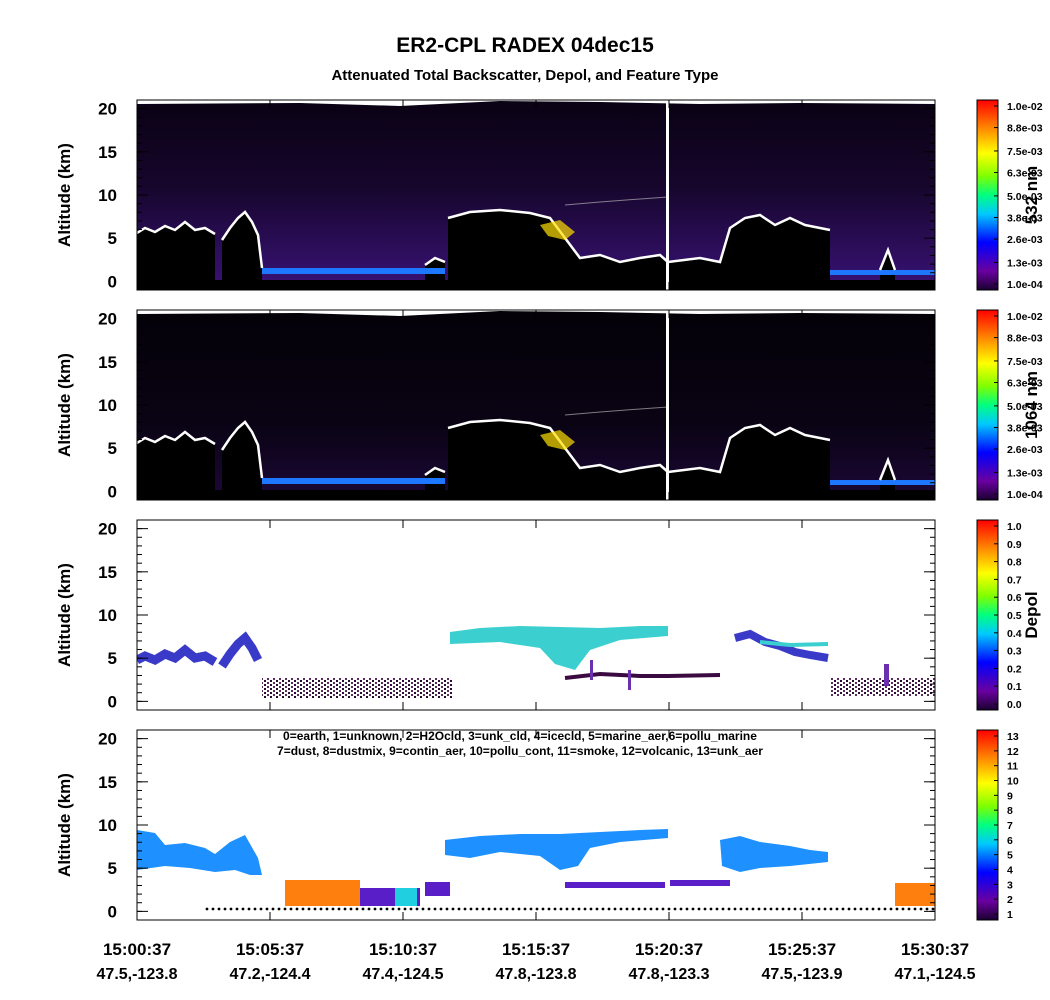  I want to click on x-tick-label: 15:10:37, so click(403, 949).